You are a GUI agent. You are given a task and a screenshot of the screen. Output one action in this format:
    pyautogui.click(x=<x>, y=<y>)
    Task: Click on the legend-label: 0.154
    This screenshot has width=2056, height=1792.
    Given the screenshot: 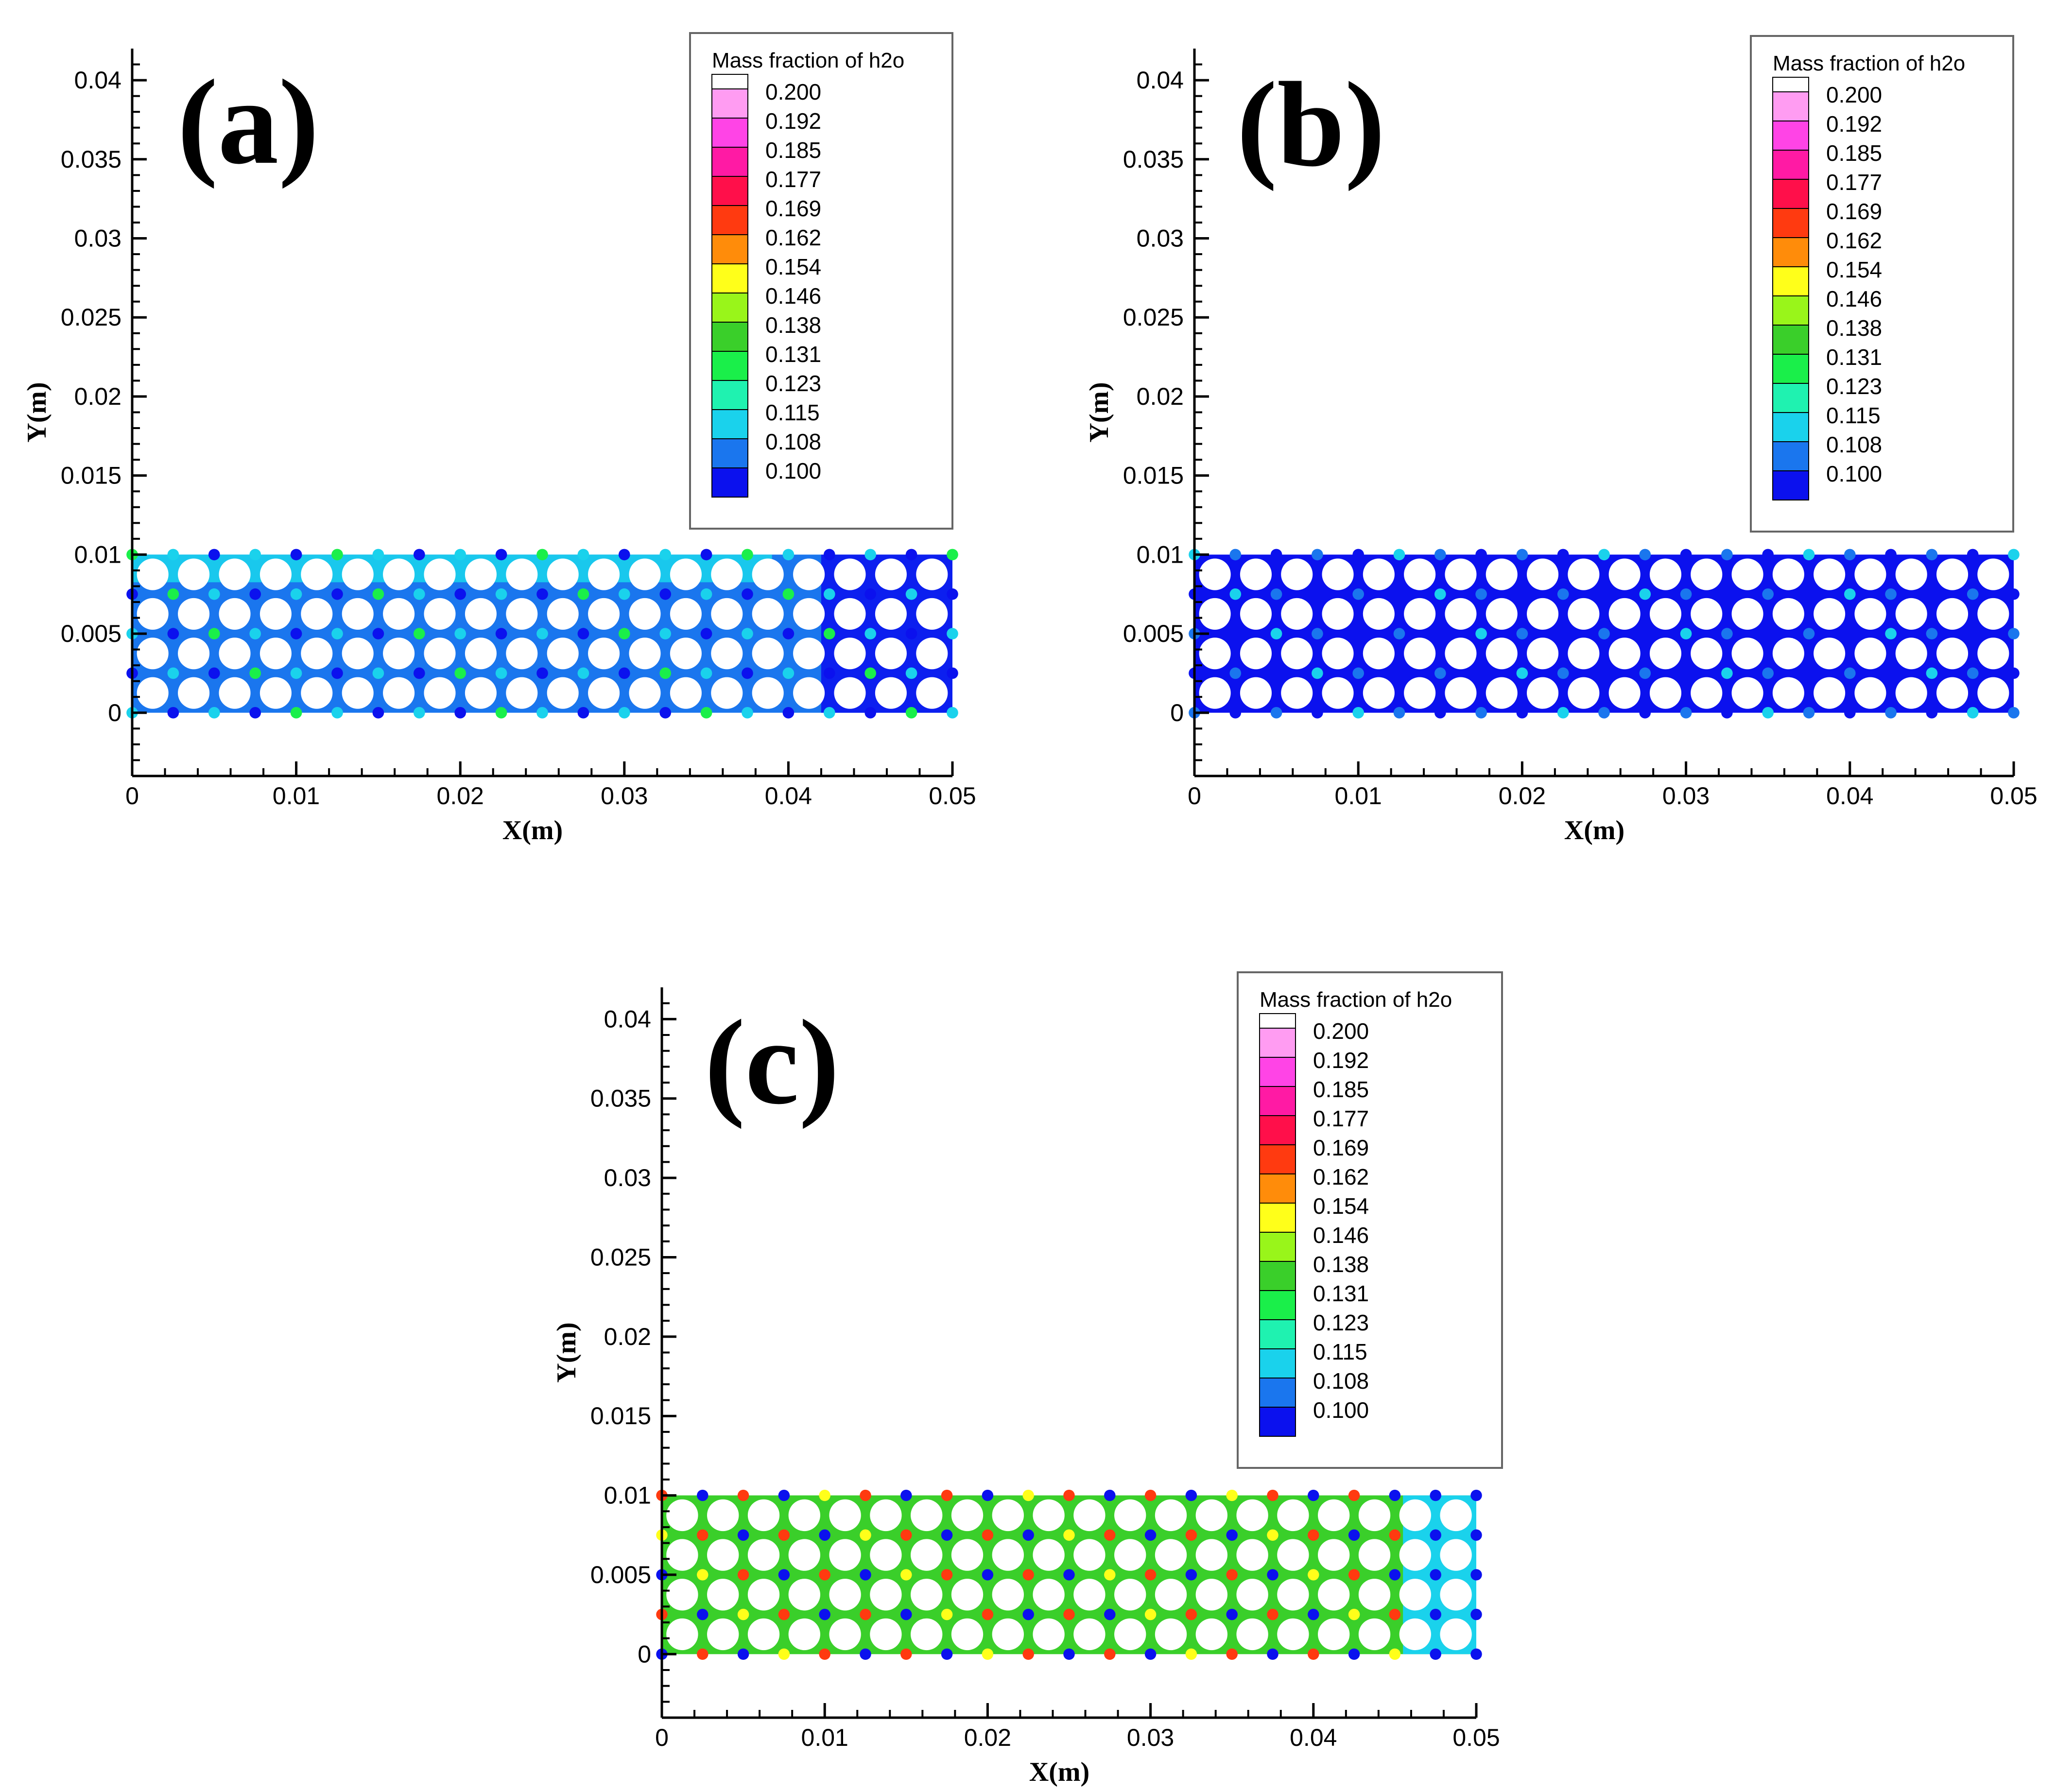 What is the action you would take?
    pyautogui.click(x=1341, y=1206)
    